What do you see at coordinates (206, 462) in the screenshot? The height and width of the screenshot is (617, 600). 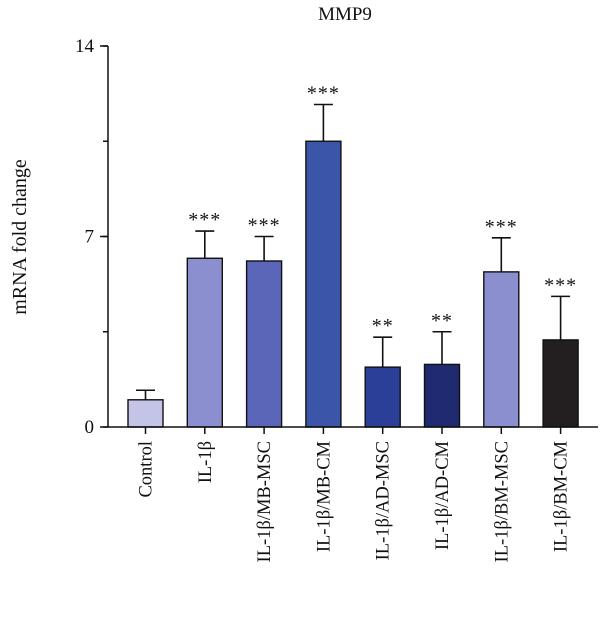 I see `x-tick-label: IL-1β` at bounding box center [206, 462].